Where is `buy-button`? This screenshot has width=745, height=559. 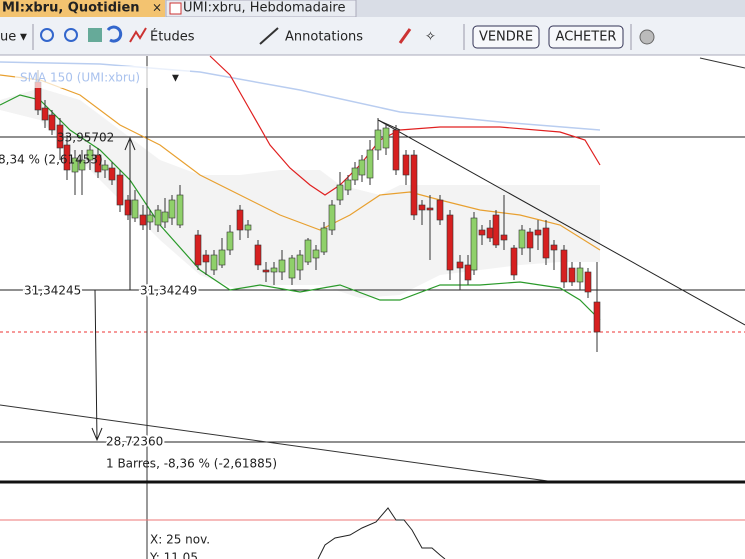
buy-button is located at coordinates (586, 37).